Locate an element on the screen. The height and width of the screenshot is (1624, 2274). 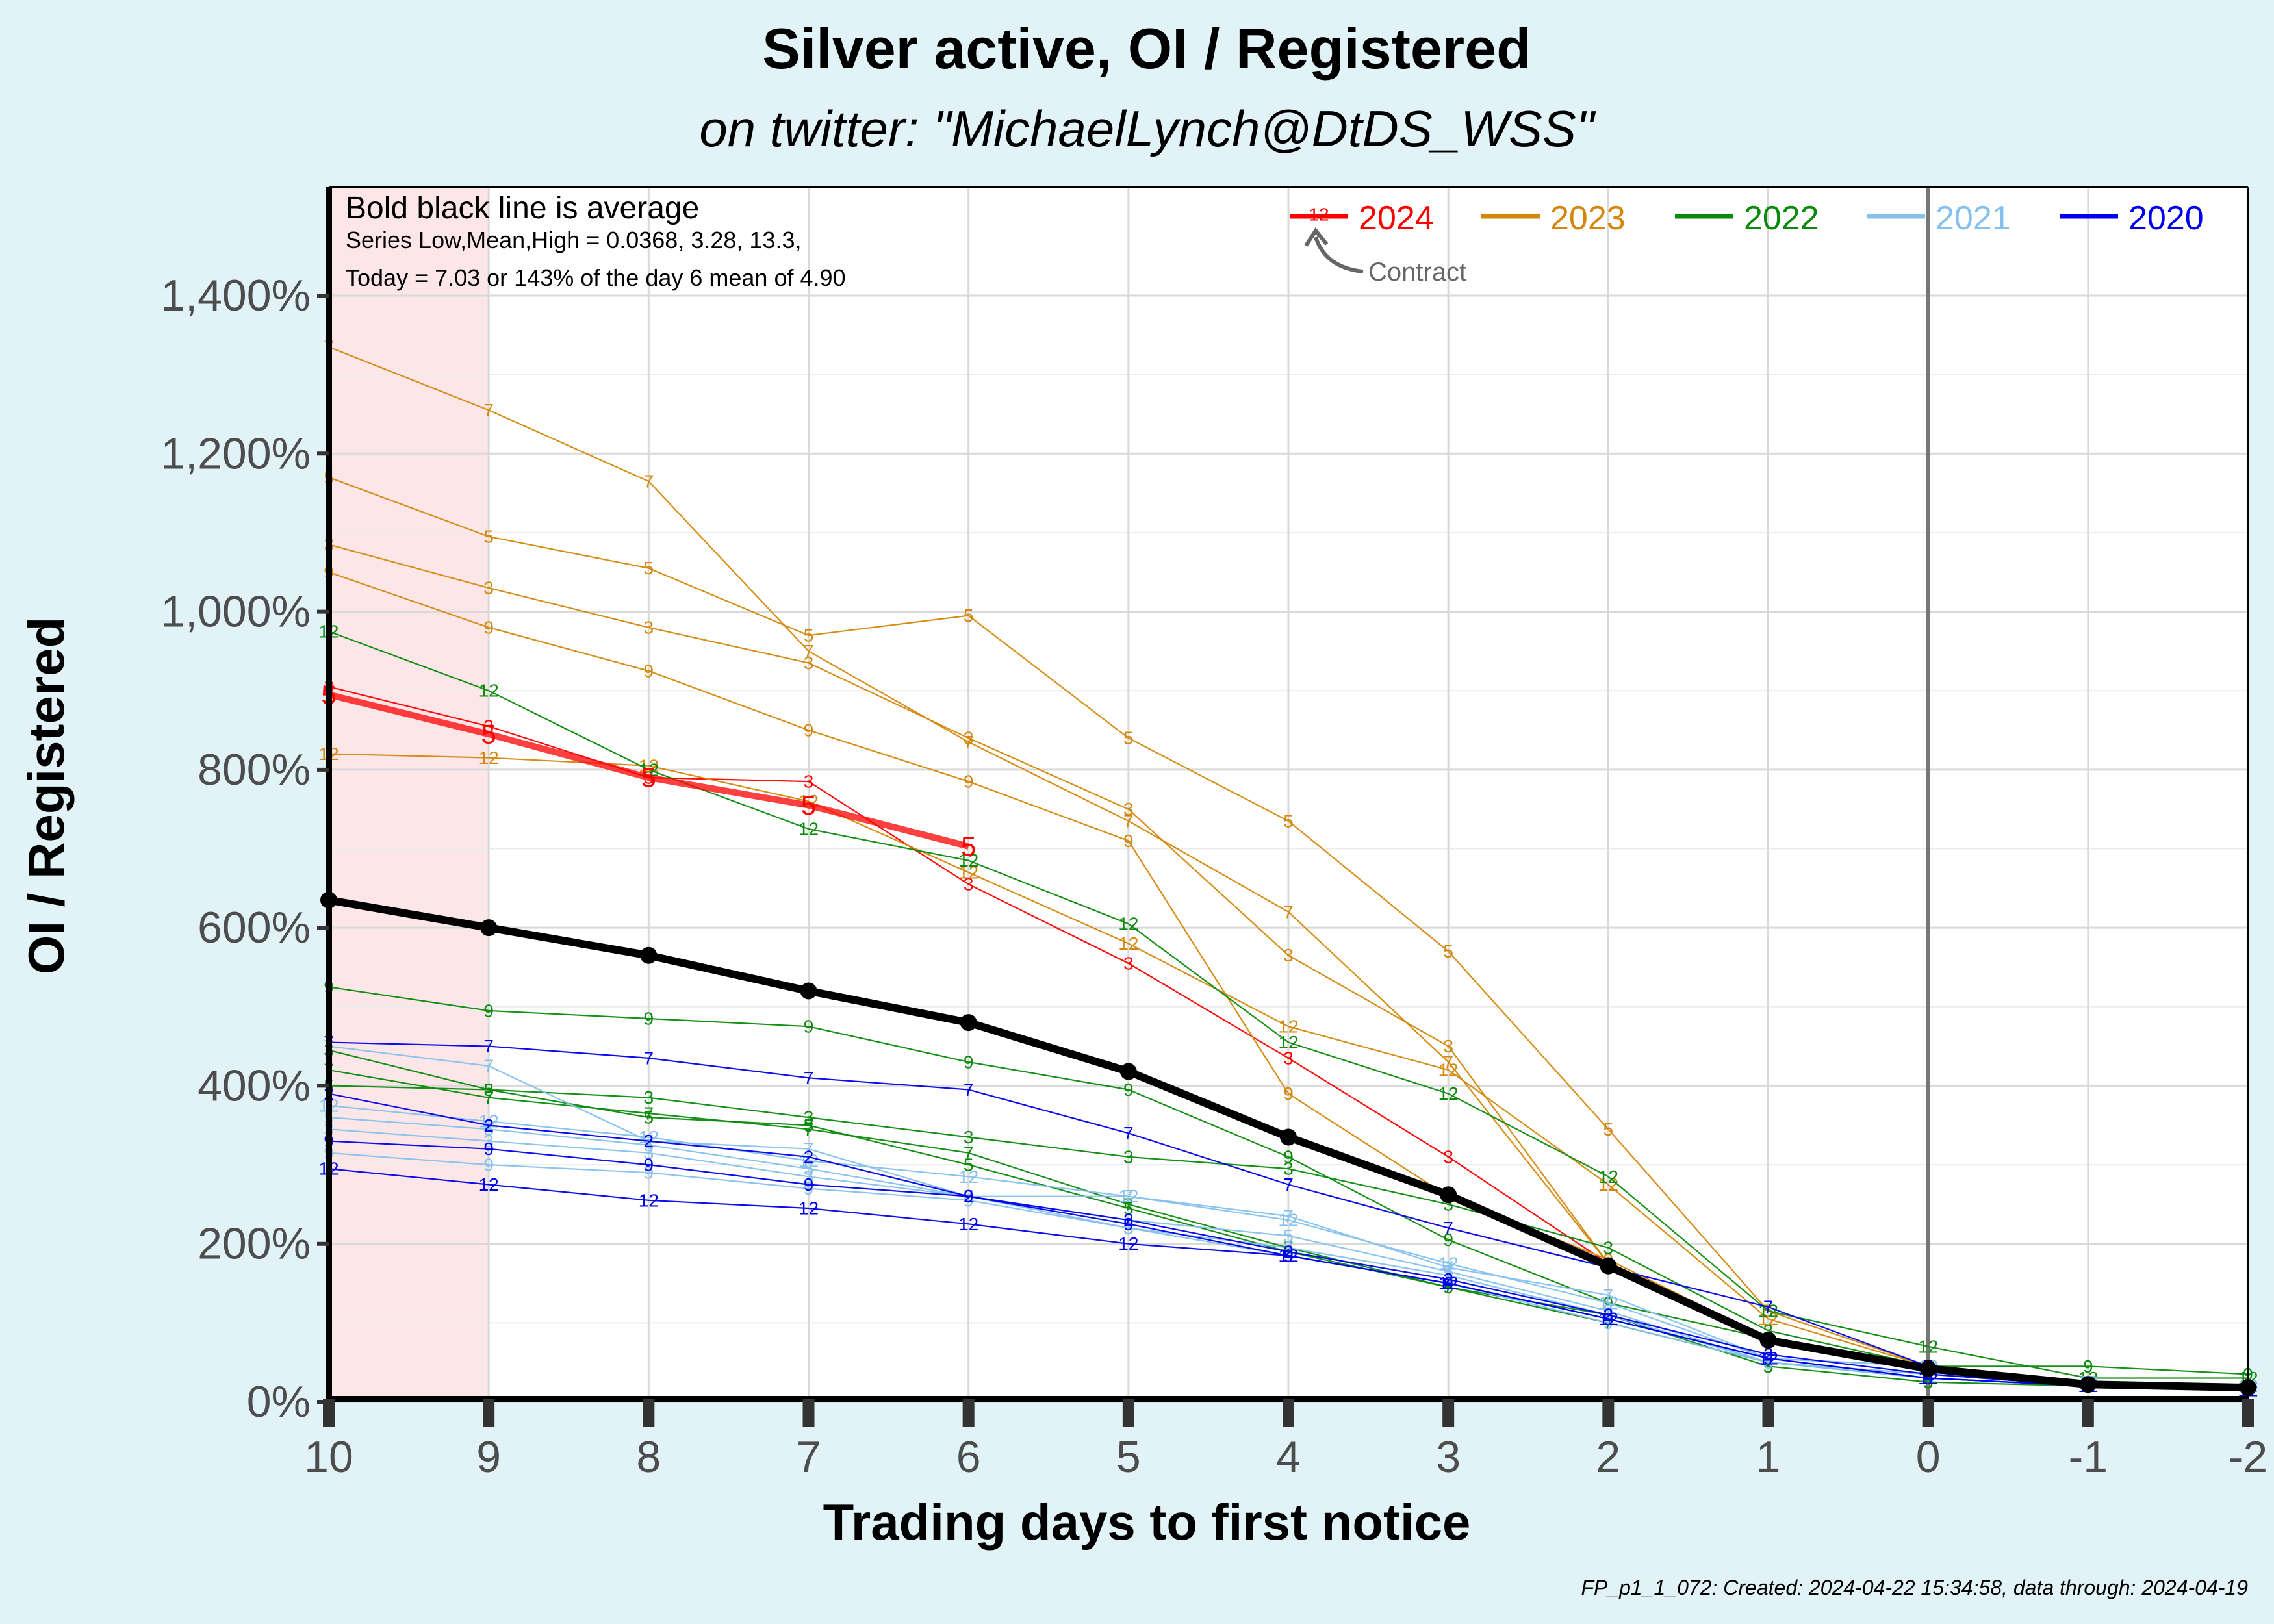
series-point-label: 2 is located at coordinates (809, 1157).